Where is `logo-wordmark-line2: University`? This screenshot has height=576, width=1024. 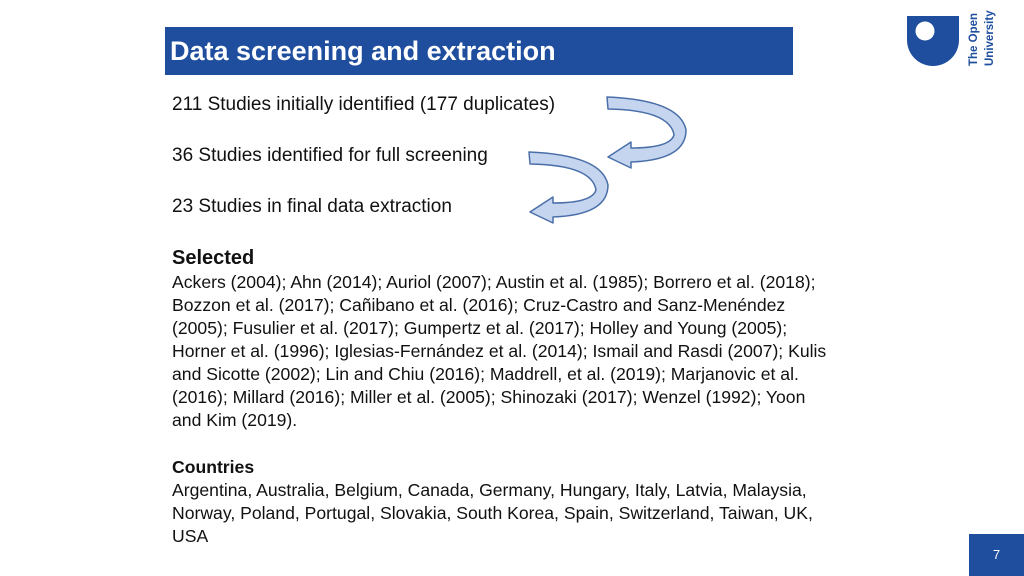 logo-wordmark-line2: University is located at coordinates (990, 38).